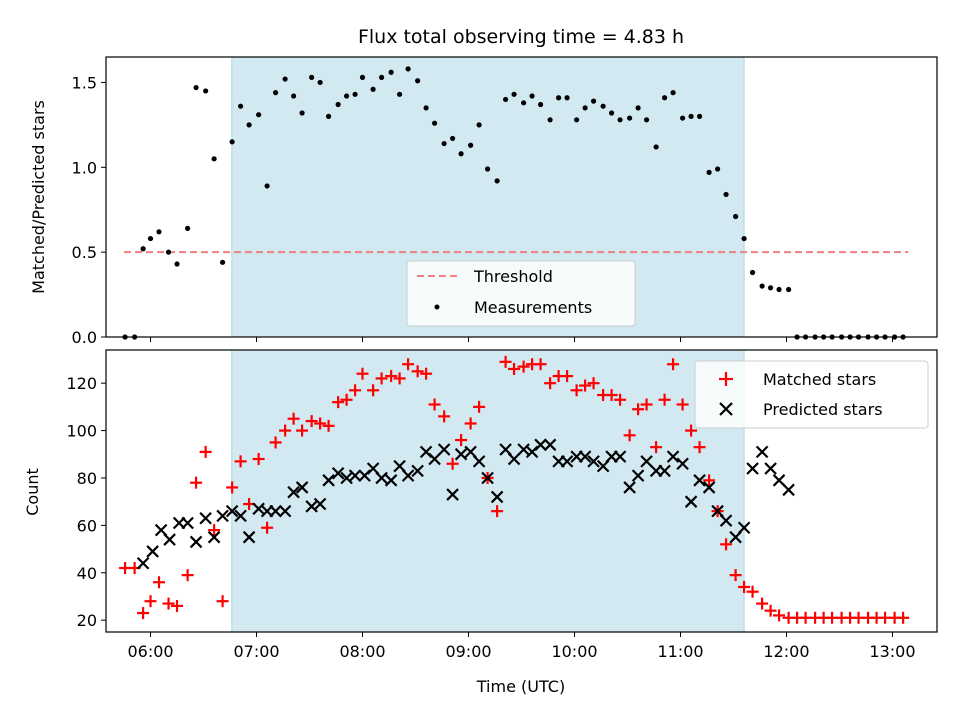  What do you see at coordinates (87, 620) in the screenshot?
I see `bottom-y-tick-label: 20` at bounding box center [87, 620].